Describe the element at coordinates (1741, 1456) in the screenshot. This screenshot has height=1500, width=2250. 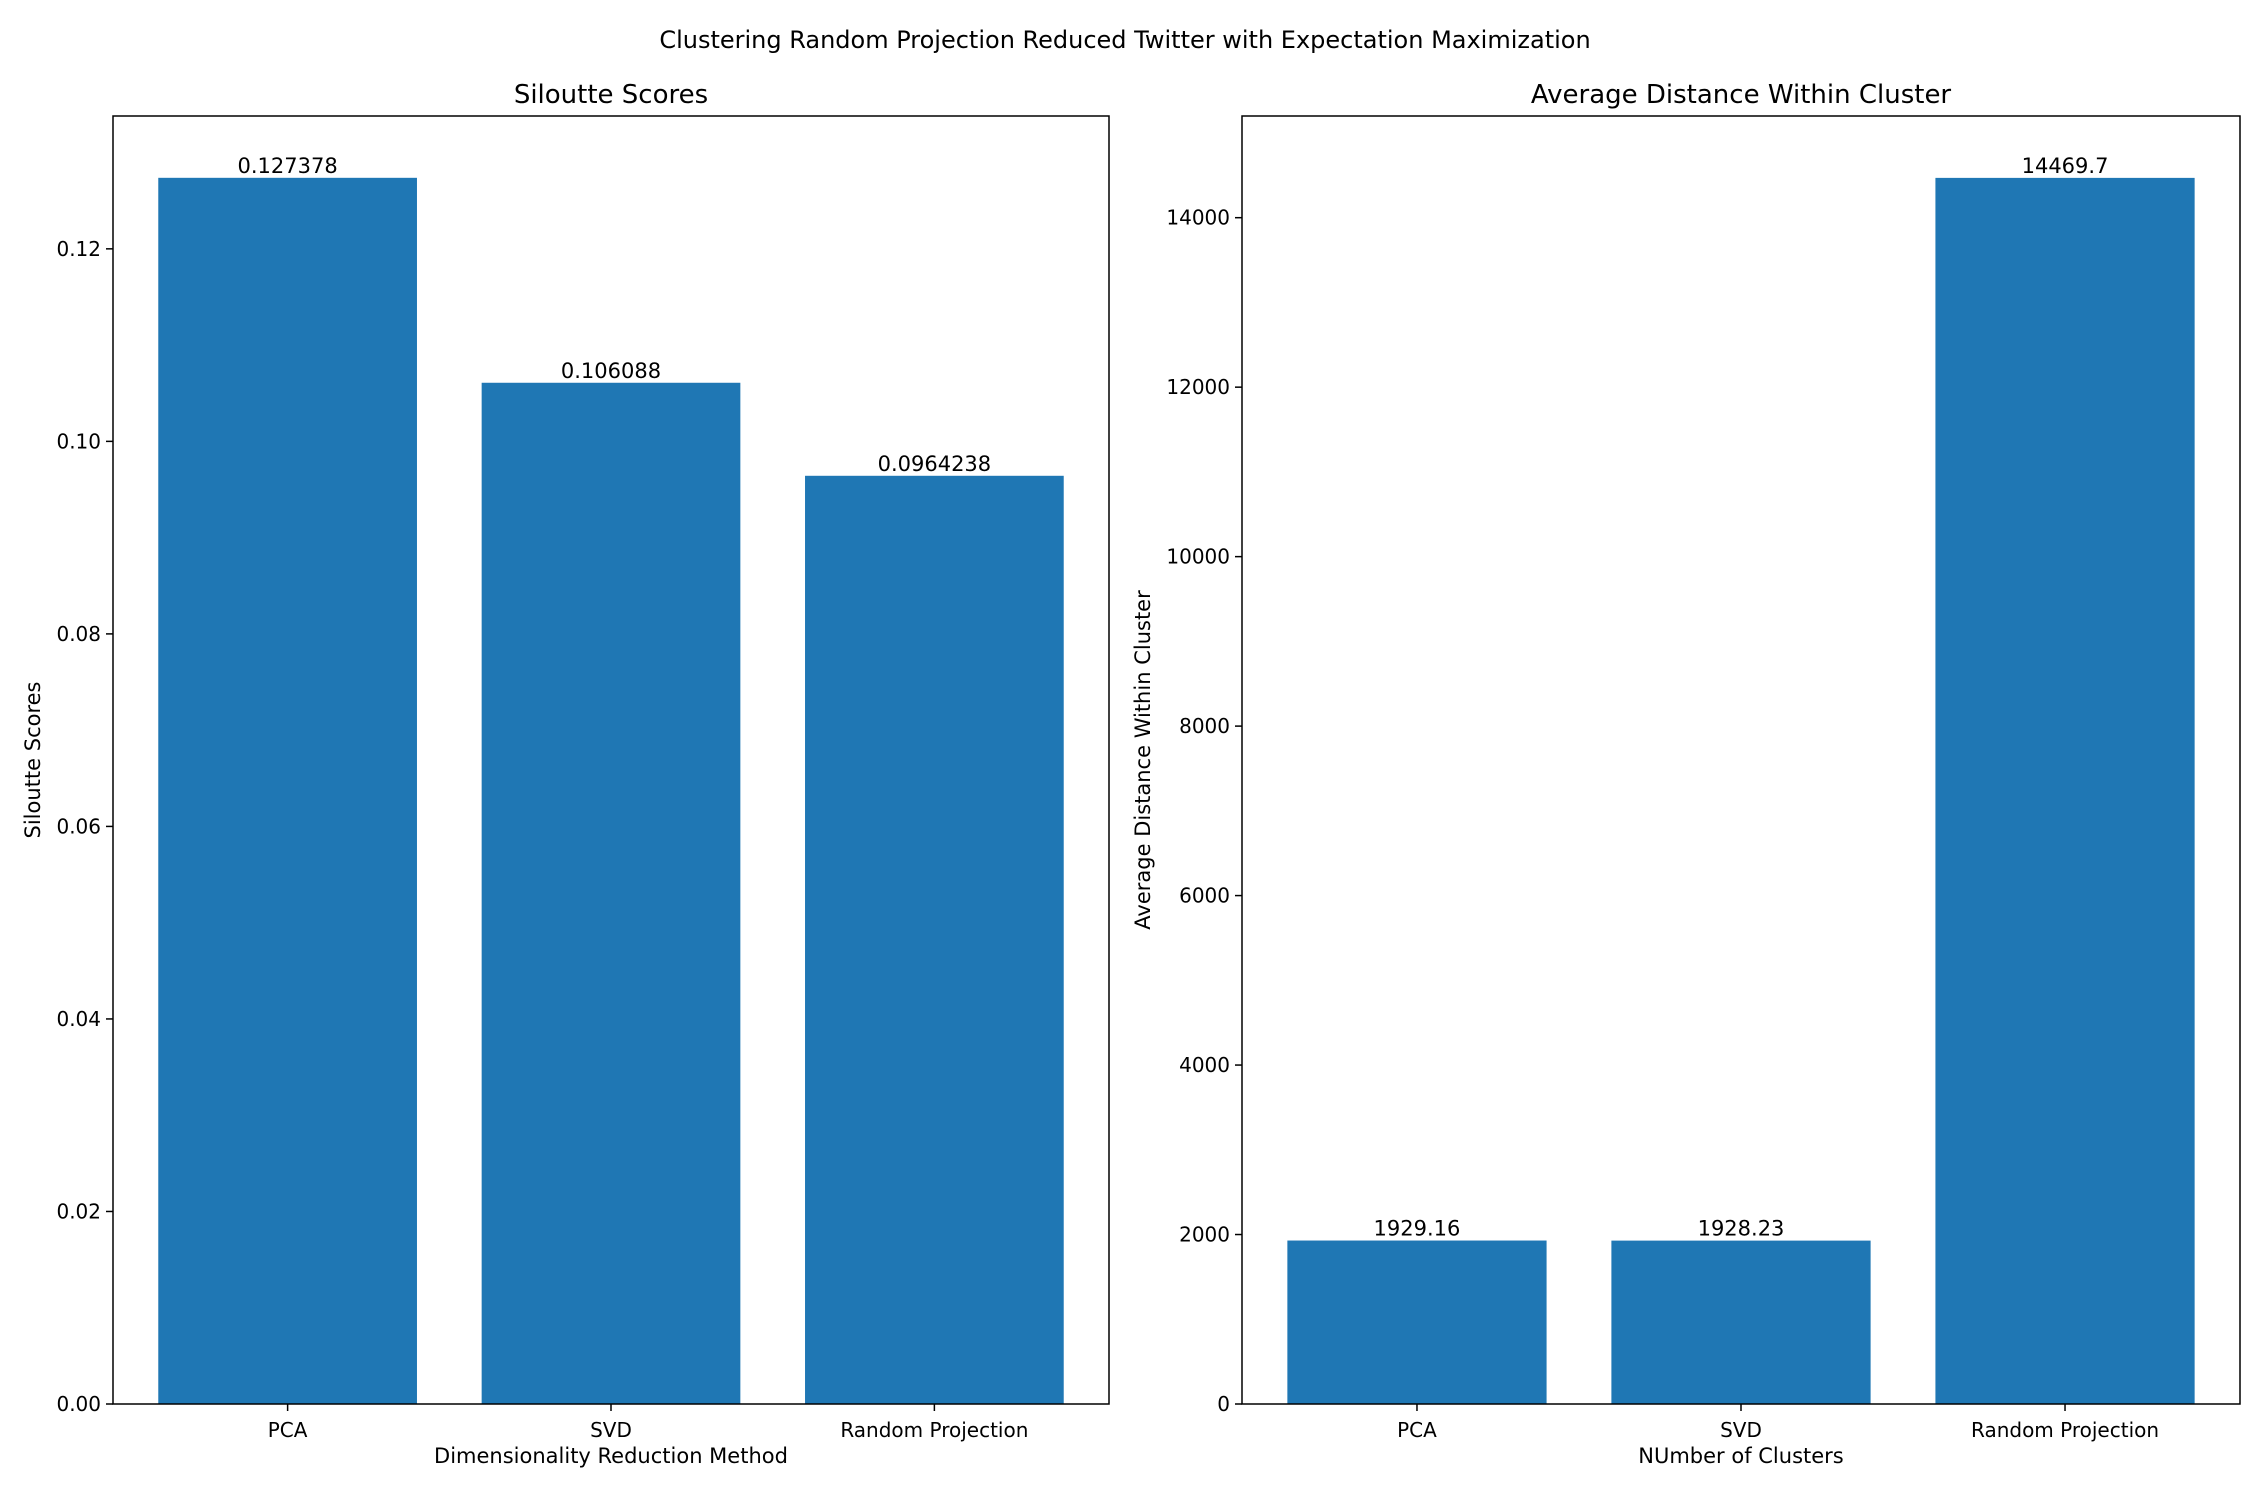
I see `x-axis-label: NUmber of Clusters` at that location.